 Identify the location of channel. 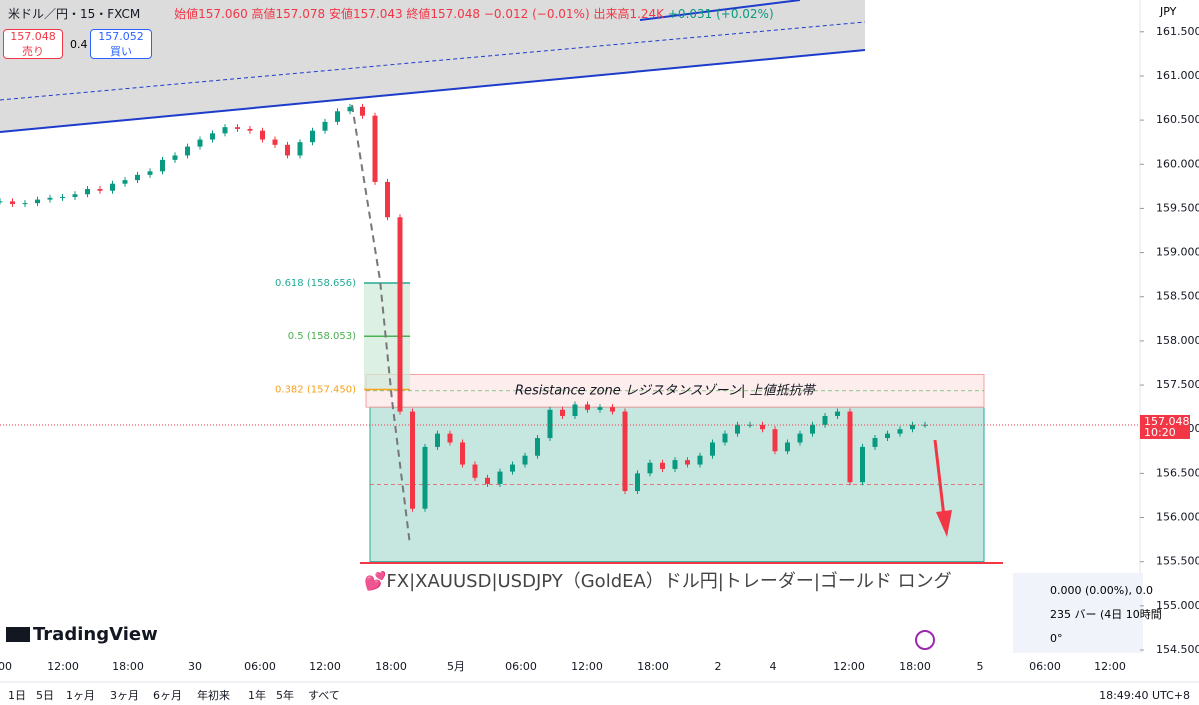
(432, 66).